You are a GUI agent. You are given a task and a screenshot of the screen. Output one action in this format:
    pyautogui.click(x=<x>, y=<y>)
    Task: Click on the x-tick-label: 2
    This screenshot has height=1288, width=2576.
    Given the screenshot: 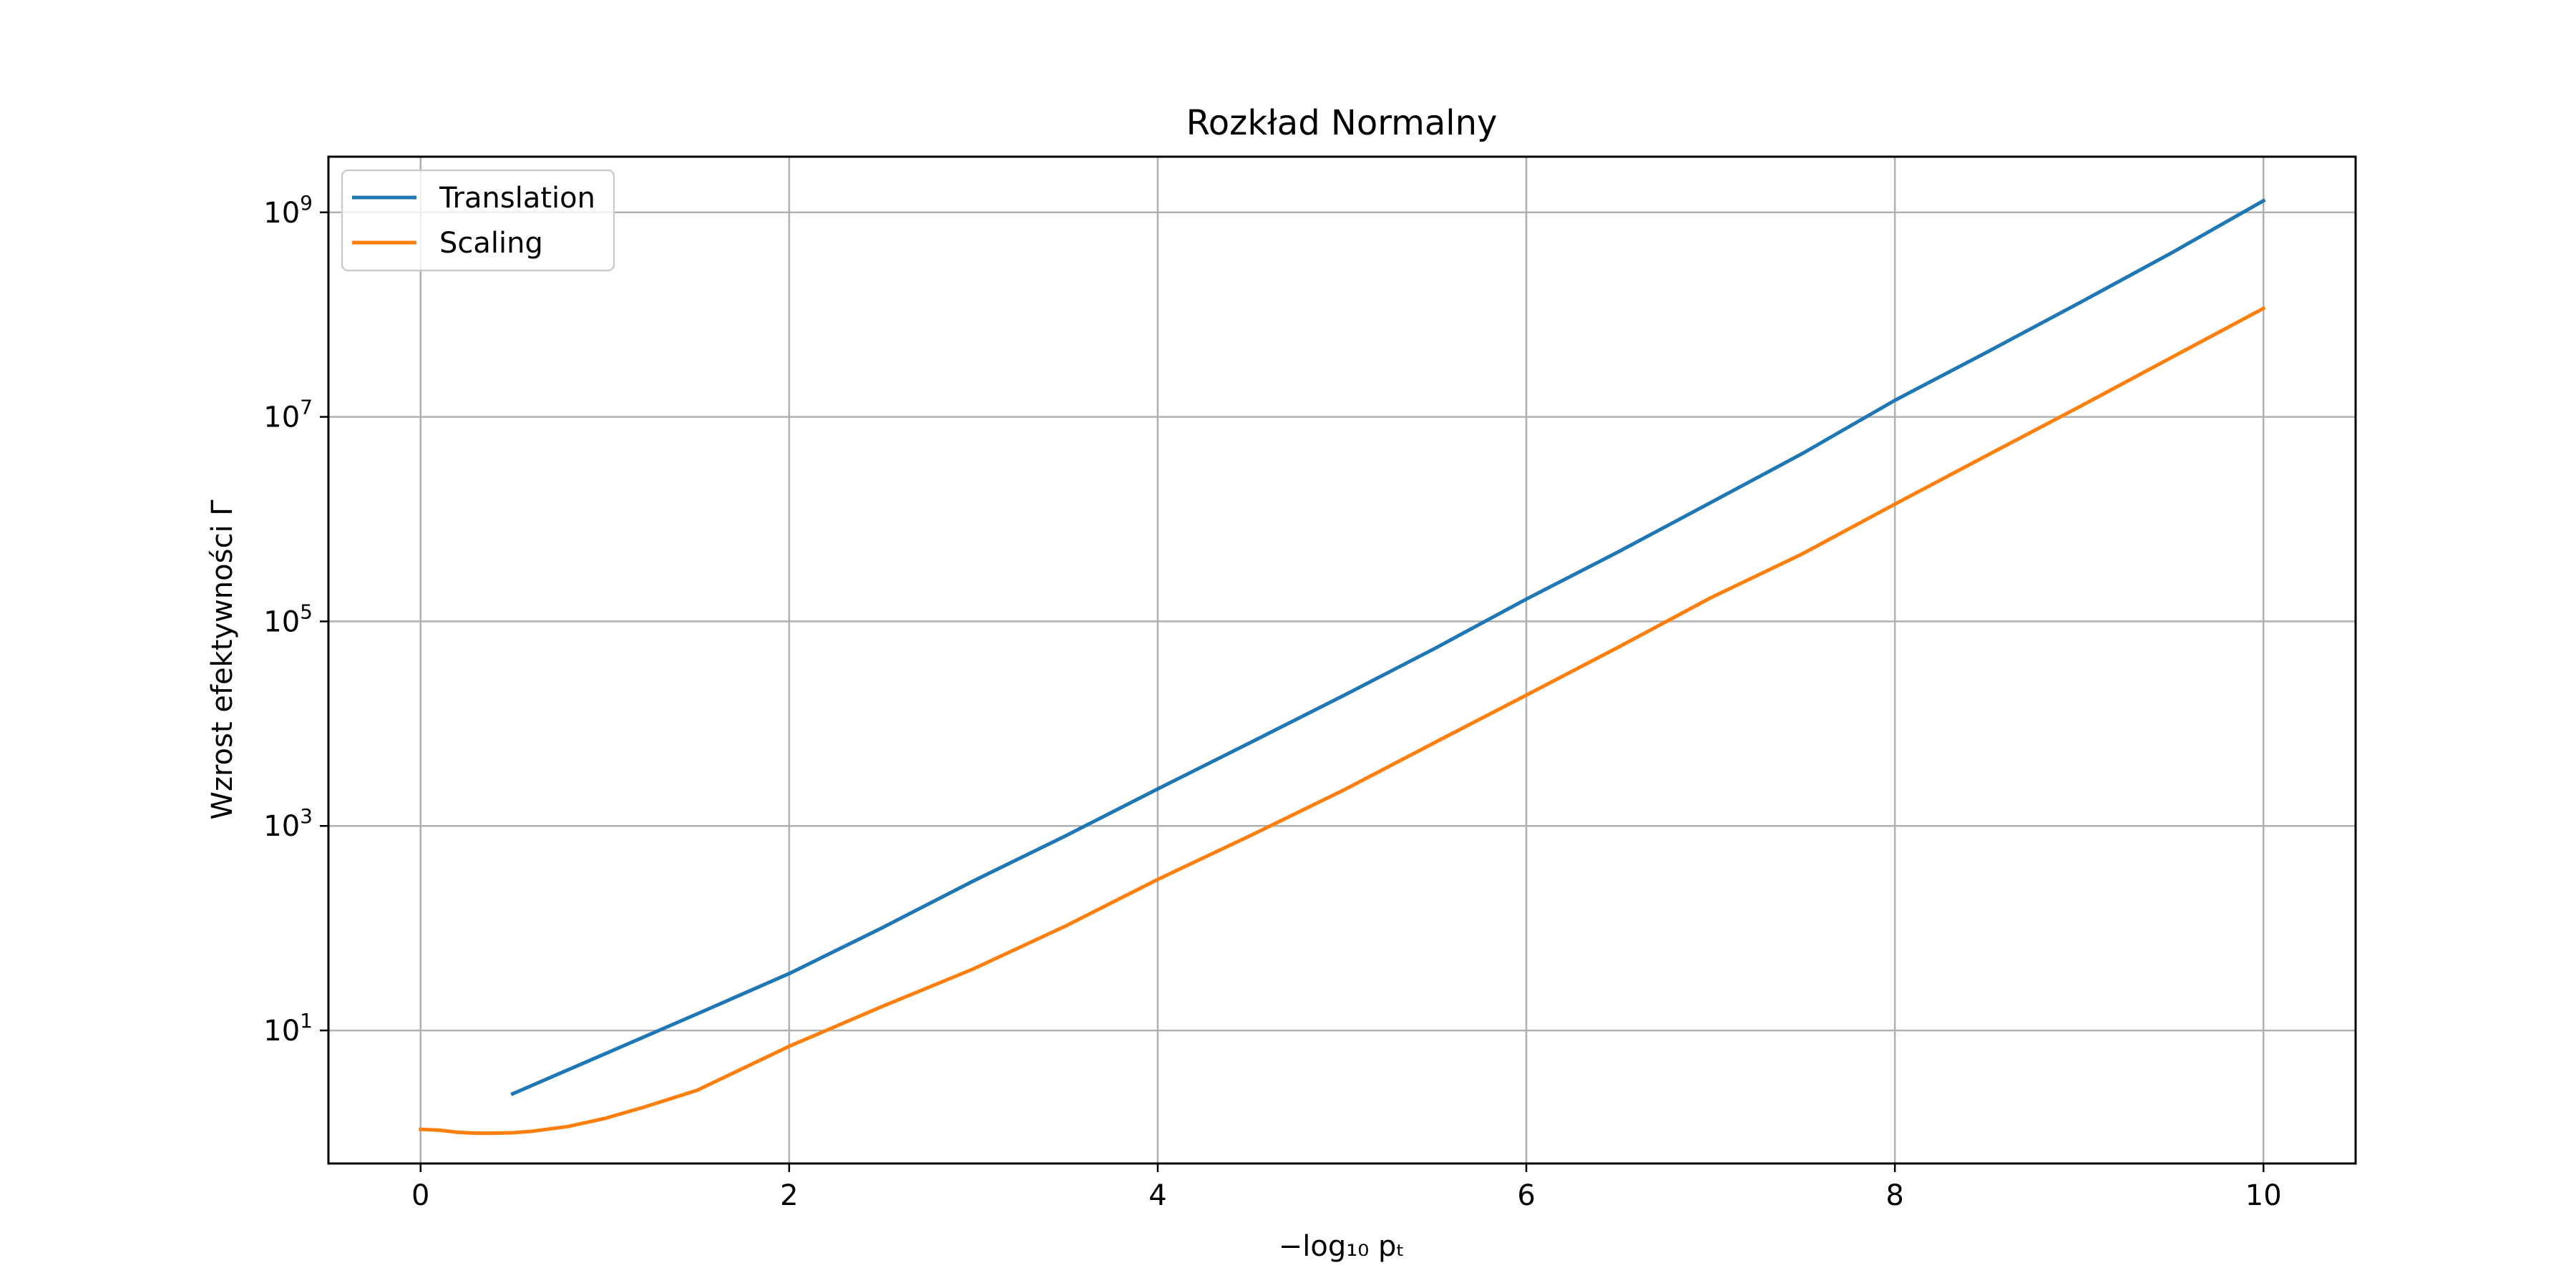 What is the action you would take?
    pyautogui.click(x=789, y=1195)
    